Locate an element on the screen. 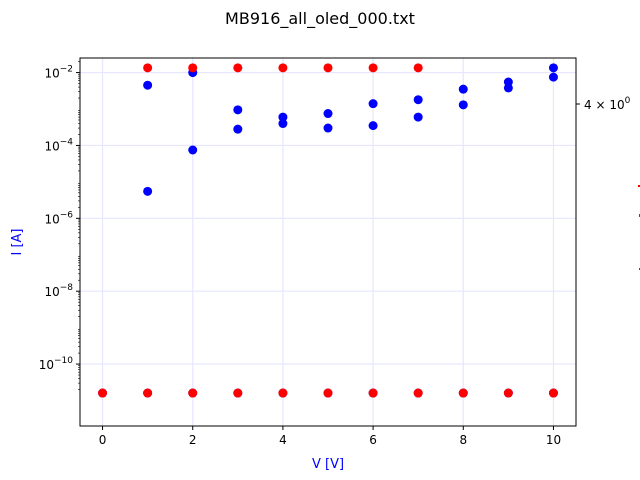  right-y-axis: 4 × 100 is located at coordinates (603, 104).